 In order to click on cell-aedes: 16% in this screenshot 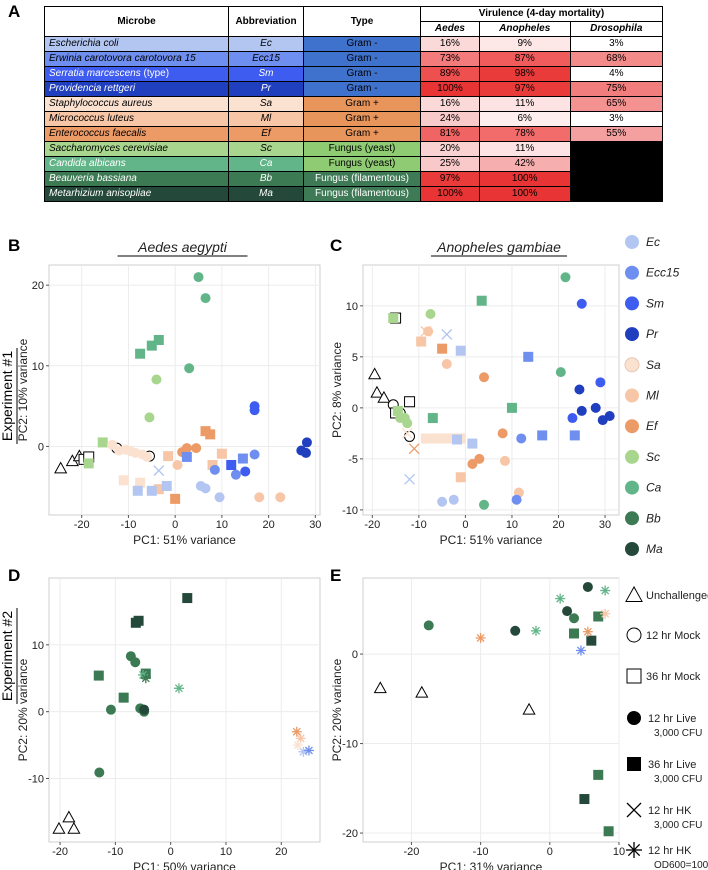, I will do `click(450, 104)`.